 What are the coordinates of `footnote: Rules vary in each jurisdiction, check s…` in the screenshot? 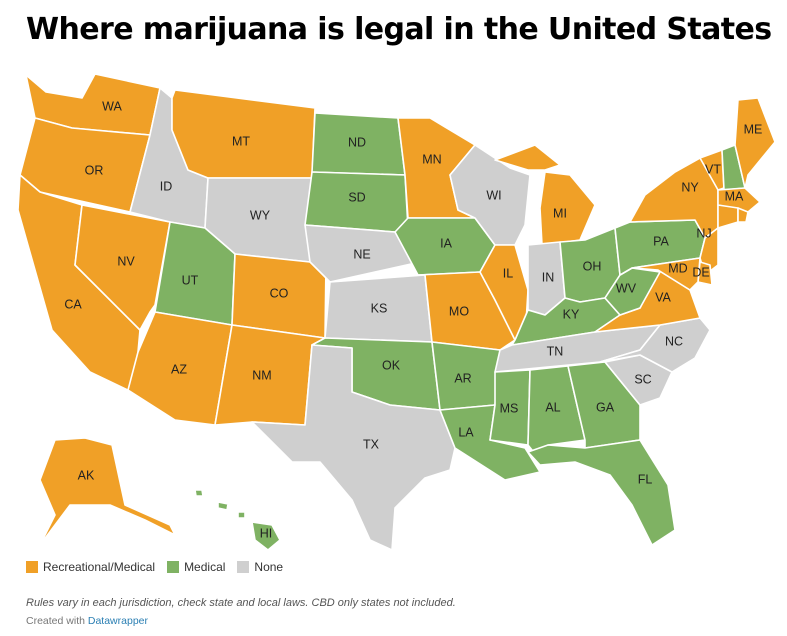 It's located at (241, 603).